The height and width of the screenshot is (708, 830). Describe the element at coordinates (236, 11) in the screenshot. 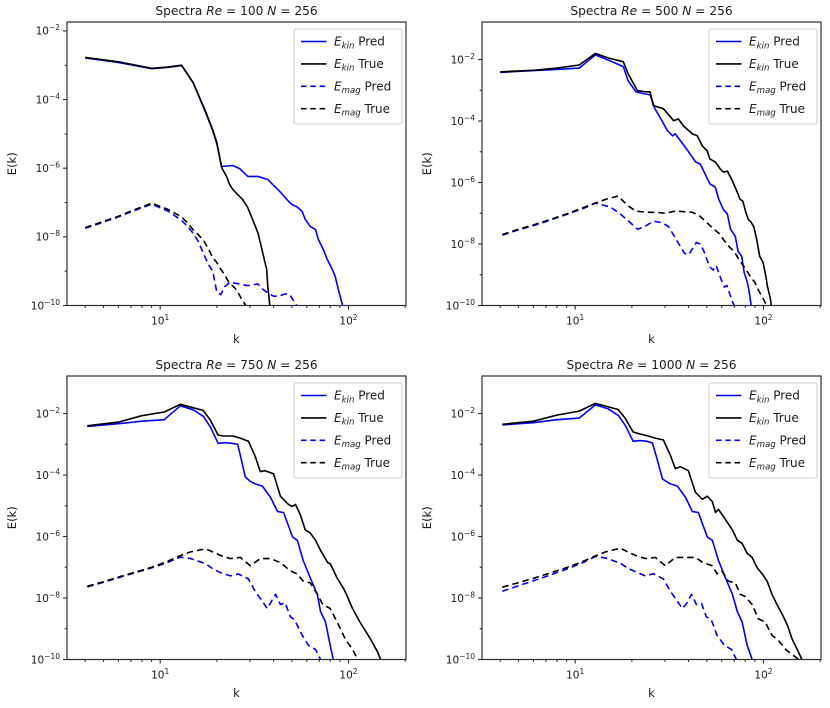

I see `plot-title: Spectra Re = 100 N = 256` at that location.